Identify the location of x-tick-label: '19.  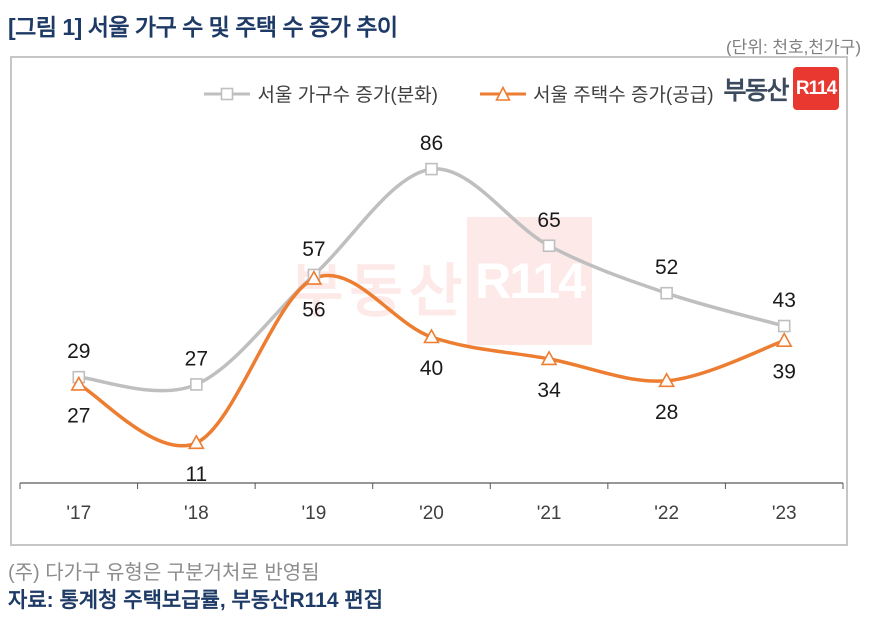
(314, 513).